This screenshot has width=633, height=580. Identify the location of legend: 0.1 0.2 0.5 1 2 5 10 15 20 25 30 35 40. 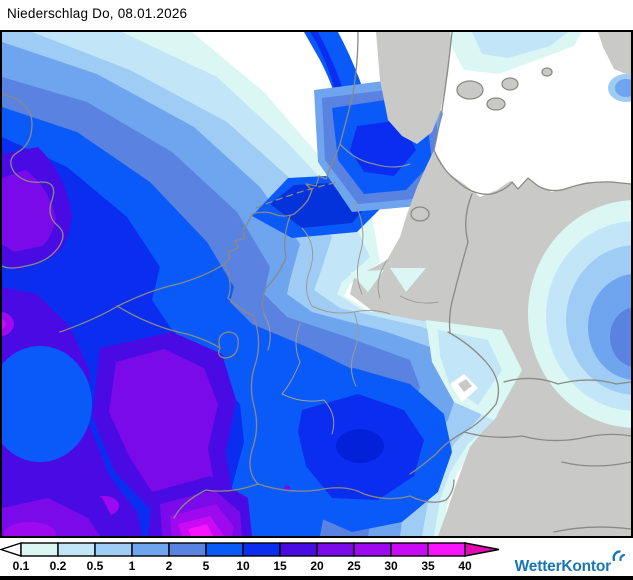
(316, 558).